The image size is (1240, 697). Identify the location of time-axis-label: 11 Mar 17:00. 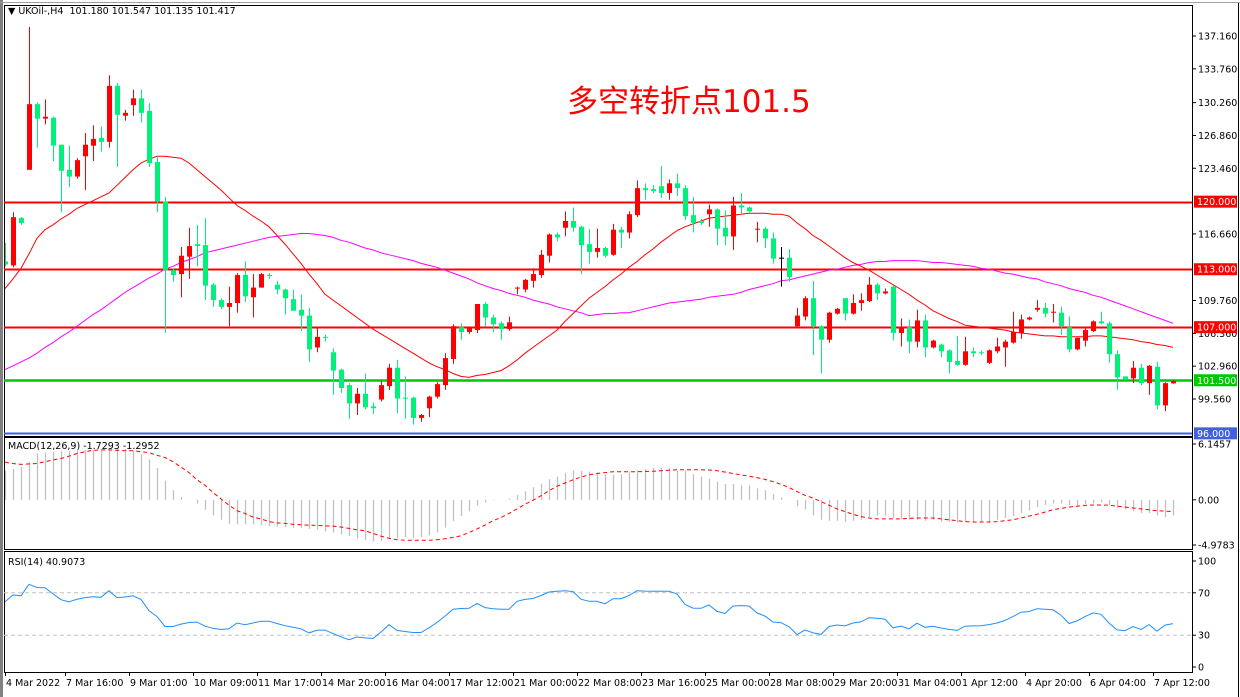
(289, 683).